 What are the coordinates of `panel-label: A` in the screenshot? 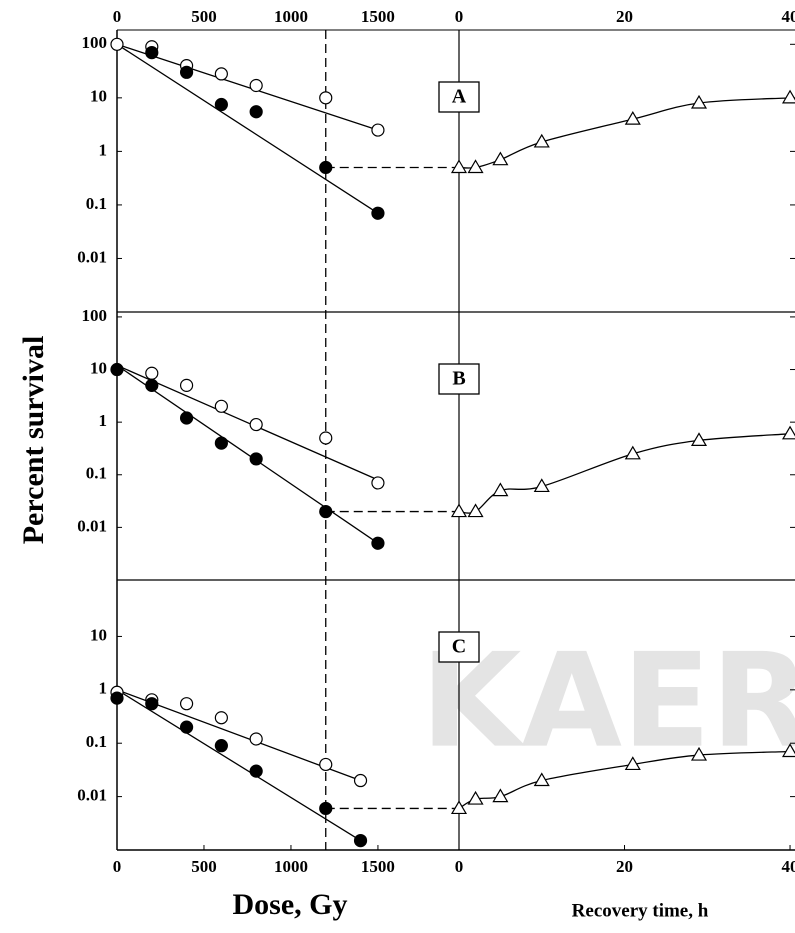 It's located at (459, 97).